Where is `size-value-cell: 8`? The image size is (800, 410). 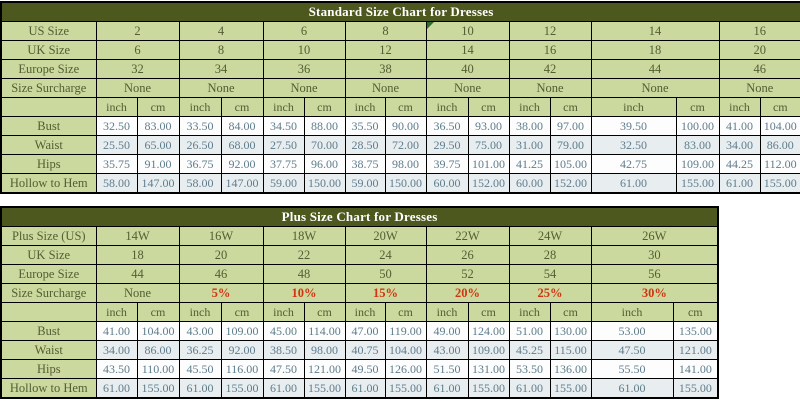 size-value-cell: 8 is located at coordinates (221, 50).